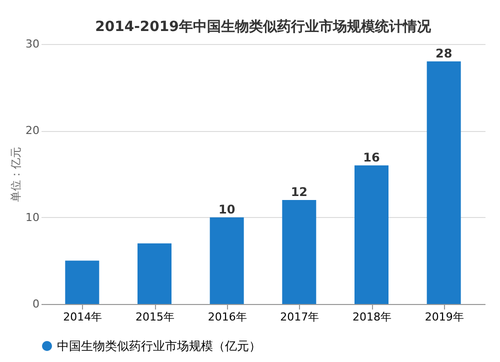  I want to click on x-tick-label: 2018年, so click(372, 317).